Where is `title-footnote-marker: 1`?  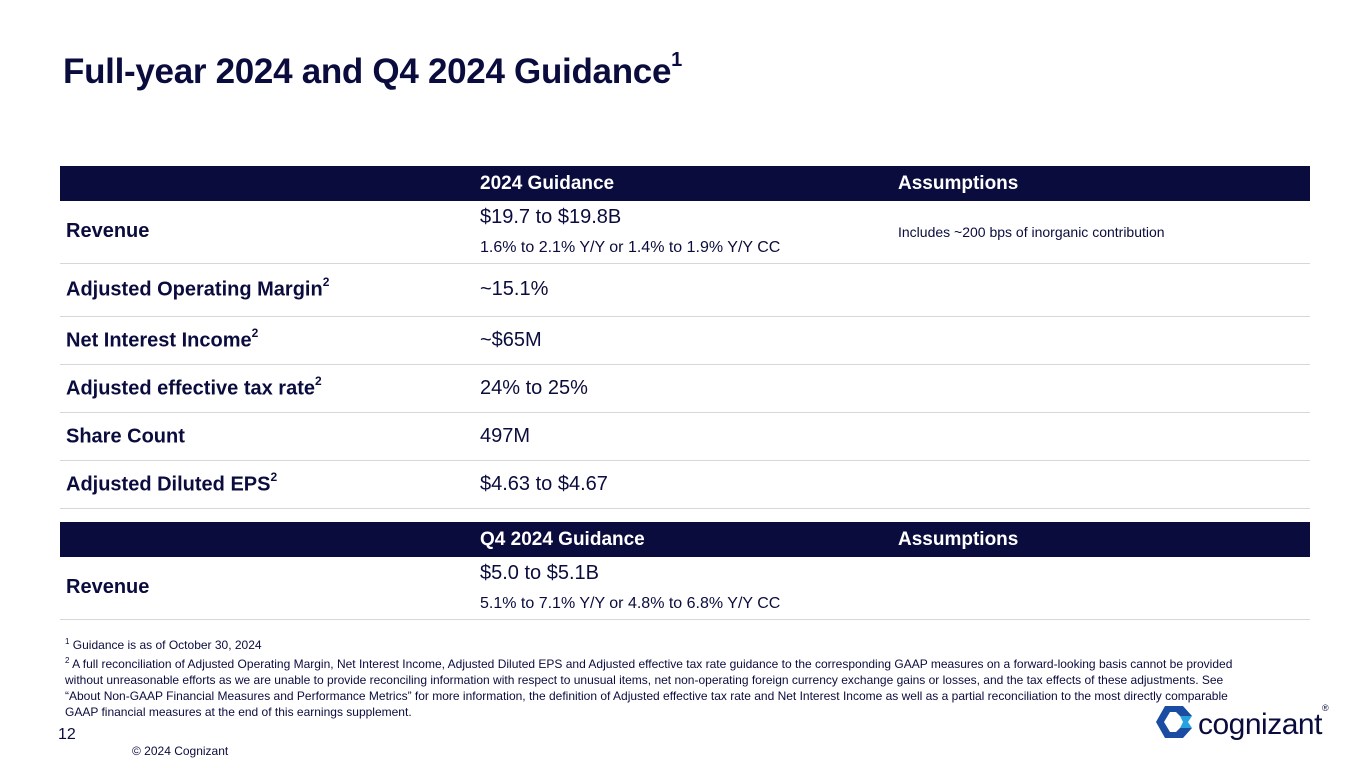
title-footnote-marker: 1 is located at coordinates (676, 60).